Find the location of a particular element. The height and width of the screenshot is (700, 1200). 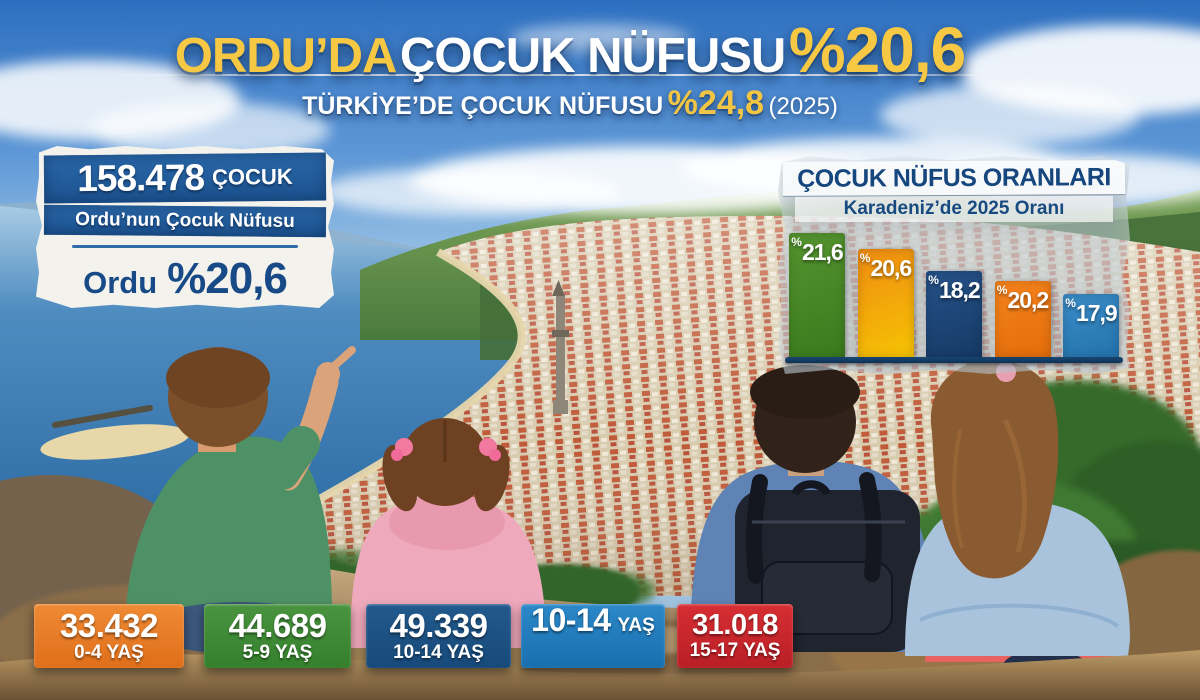

title-text: ÇOCUK NÜFUSU is located at coordinates (592, 56).